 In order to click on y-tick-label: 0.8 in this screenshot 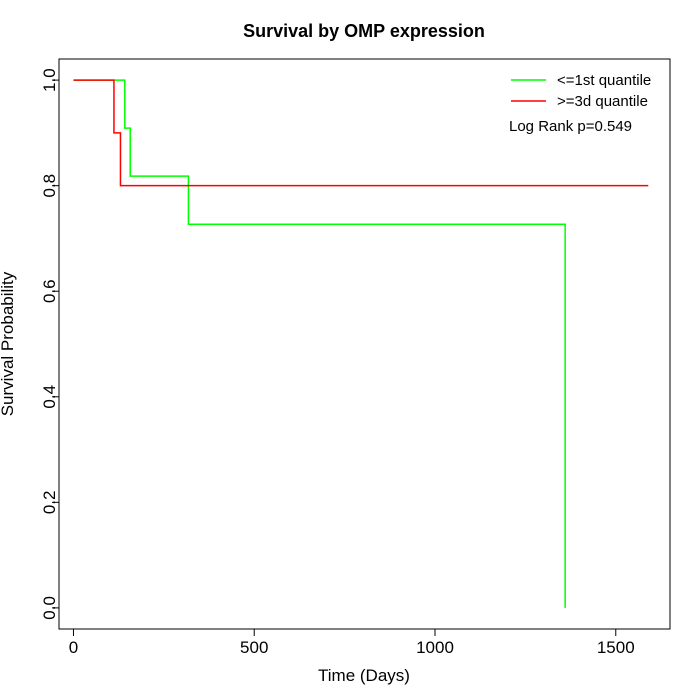, I will do `click(49, 186)`.